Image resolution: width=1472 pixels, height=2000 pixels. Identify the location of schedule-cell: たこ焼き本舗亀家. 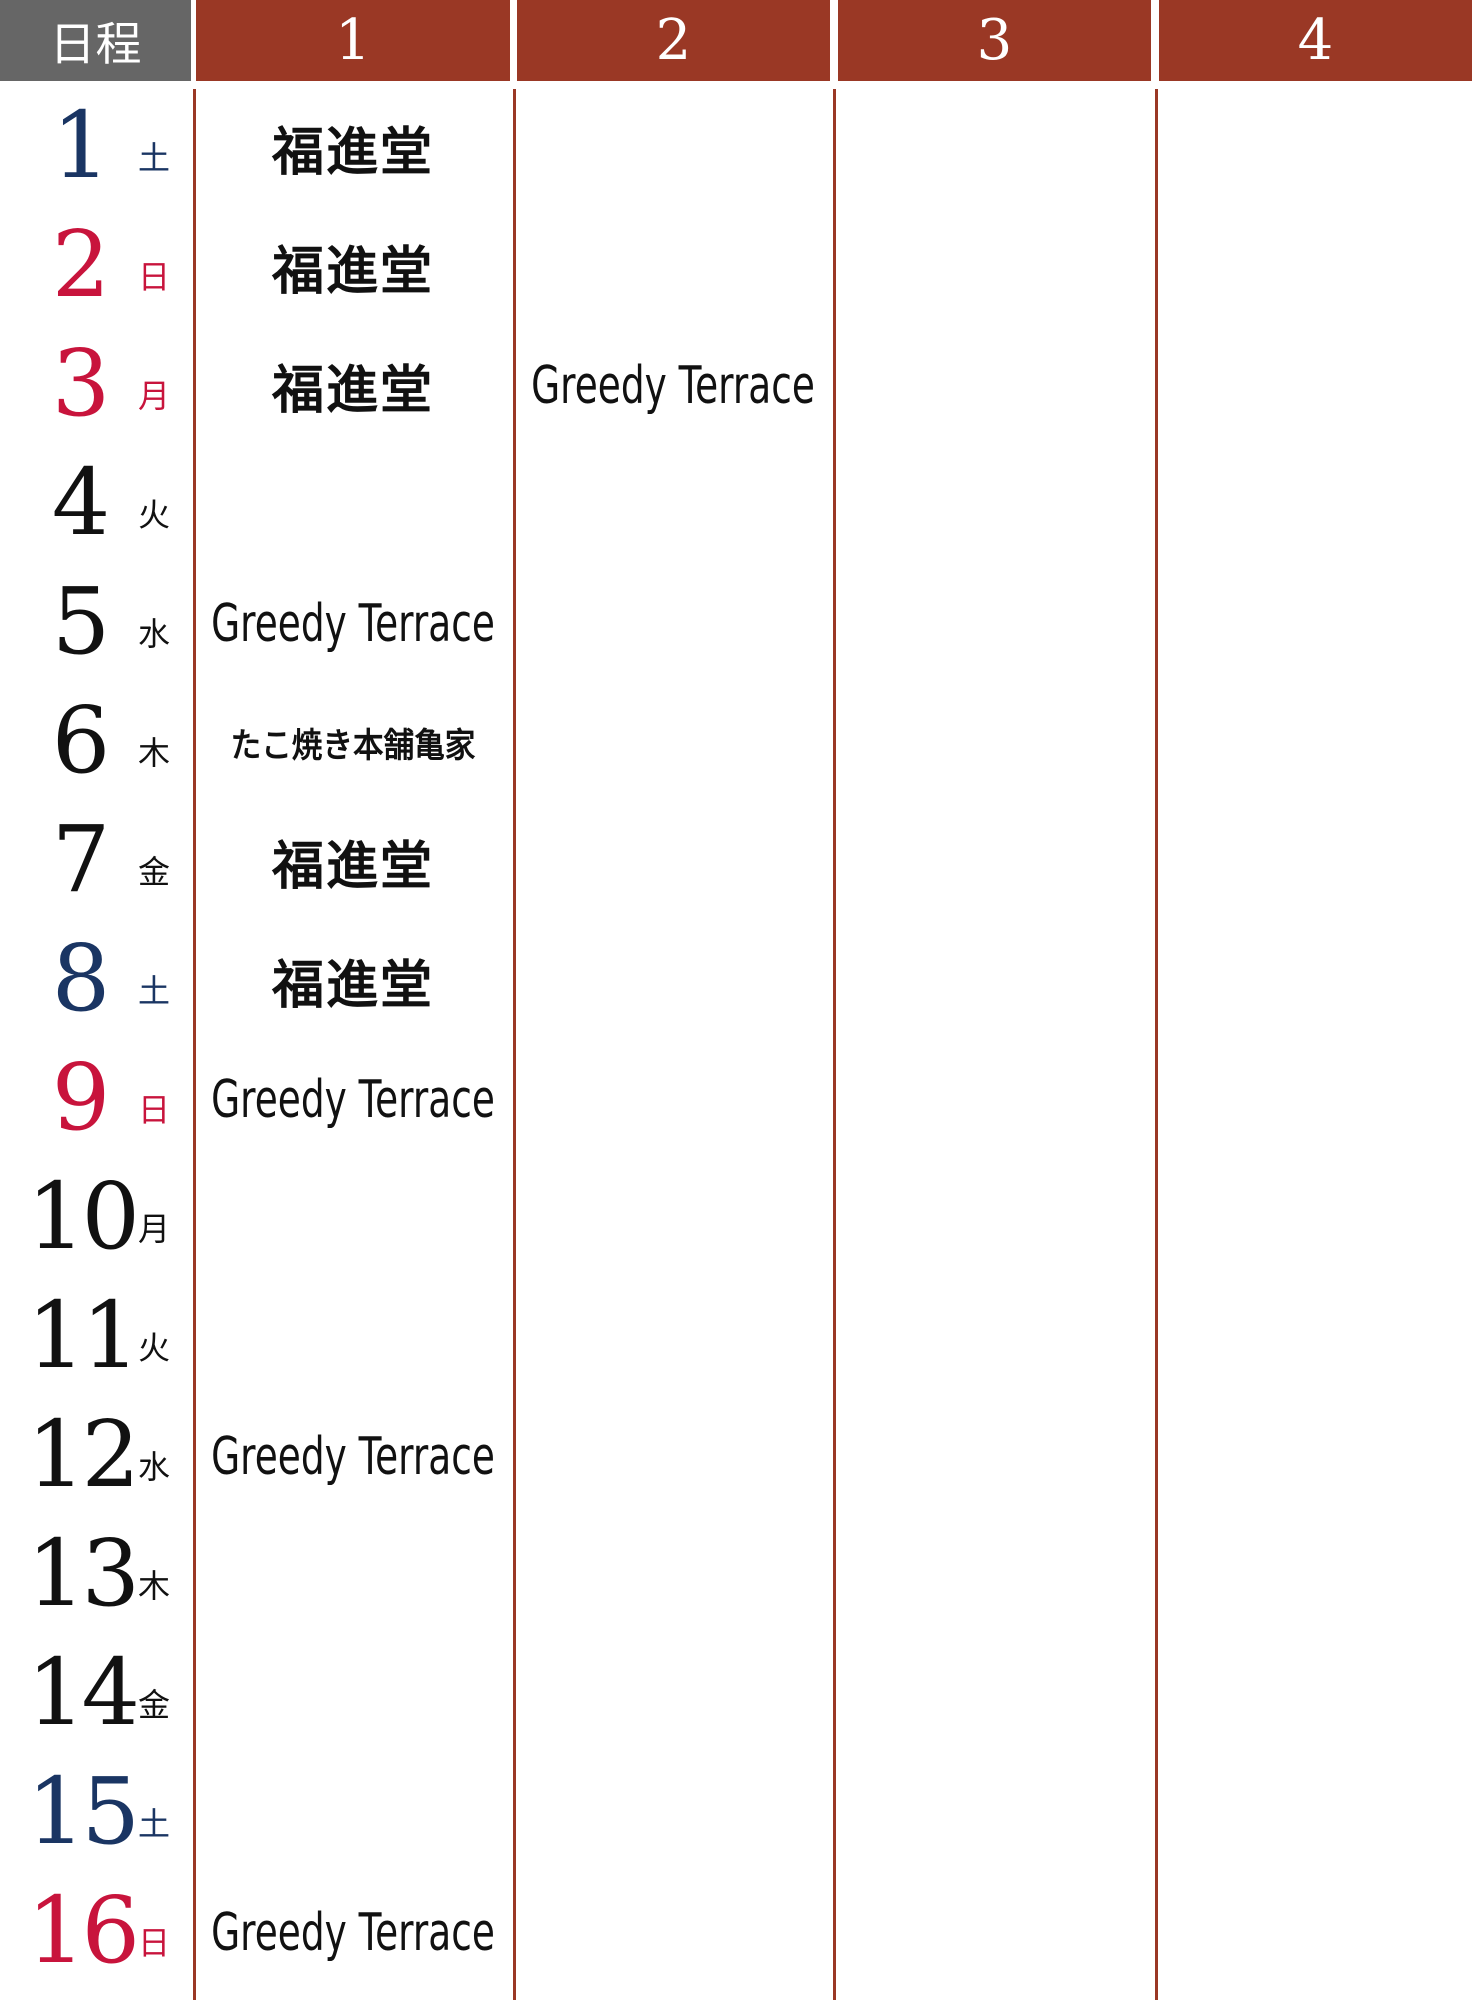
(353, 742).